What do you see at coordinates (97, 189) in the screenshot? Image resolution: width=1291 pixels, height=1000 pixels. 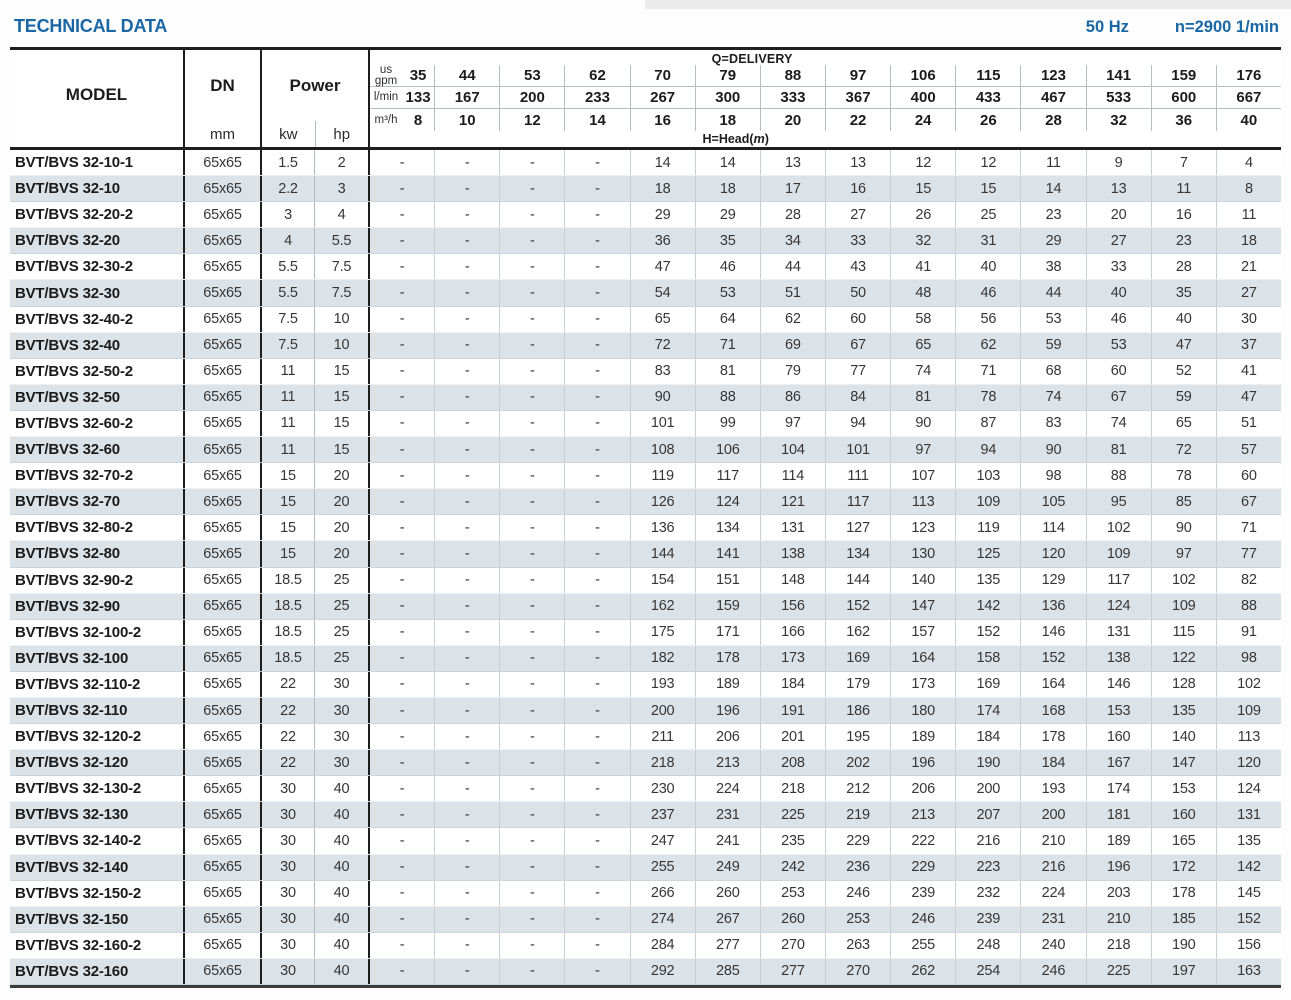 I see `model-cell: BVT/BVS 32-10` at bounding box center [97, 189].